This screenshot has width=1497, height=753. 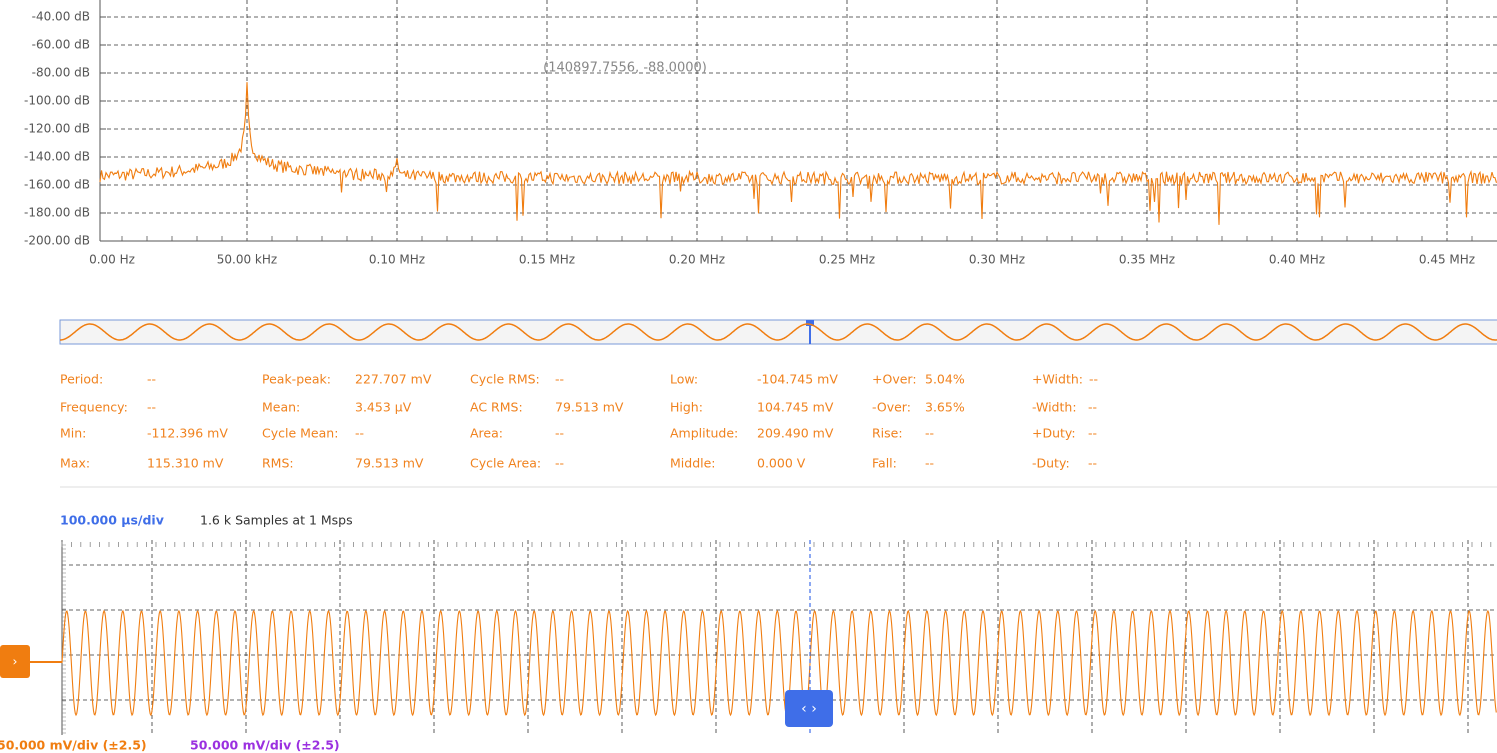 I want to click on cursor-handle-icon: ‹ ›, so click(x=809, y=709).